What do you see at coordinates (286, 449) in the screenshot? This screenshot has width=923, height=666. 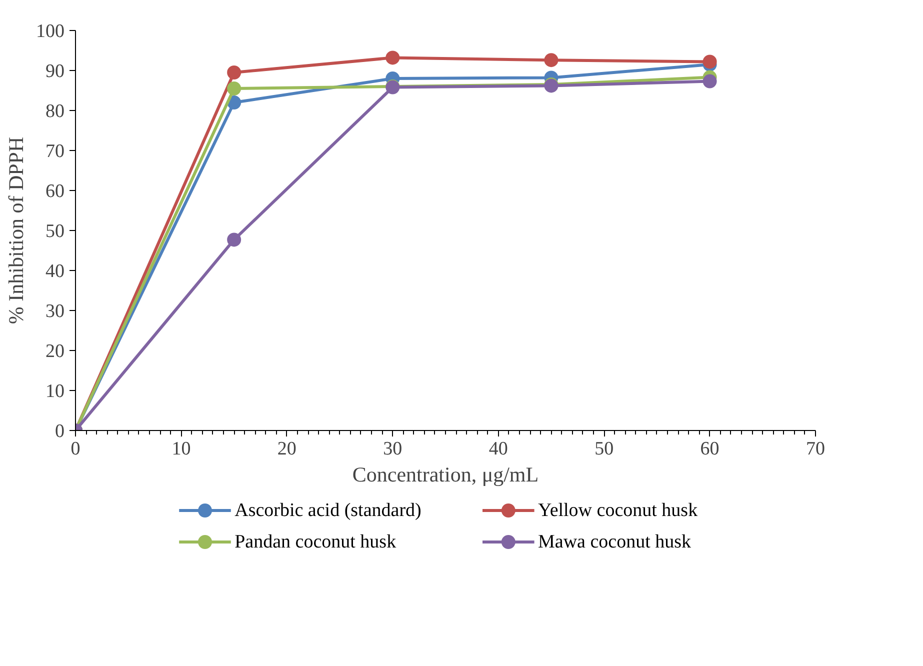 I see `x-tick-label: 20` at bounding box center [286, 449].